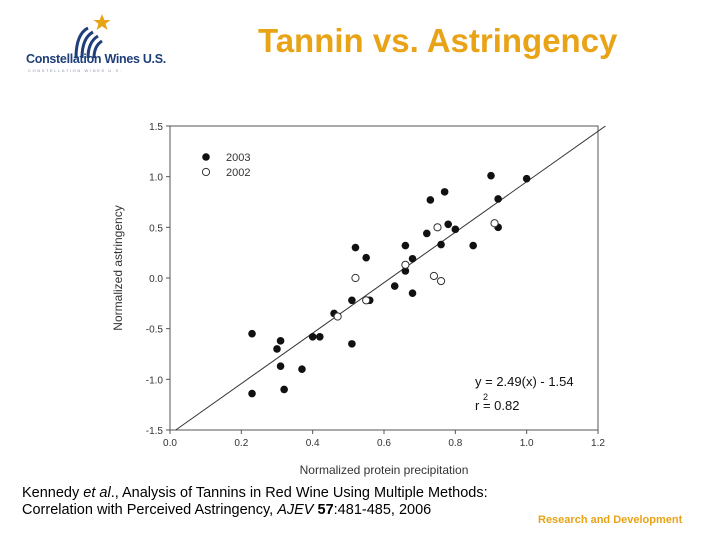 The height and width of the screenshot is (540, 720). What do you see at coordinates (384, 470) in the screenshot?
I see `x-axis-label: Normalized protein precipitation` at bounding box center [384, 470].